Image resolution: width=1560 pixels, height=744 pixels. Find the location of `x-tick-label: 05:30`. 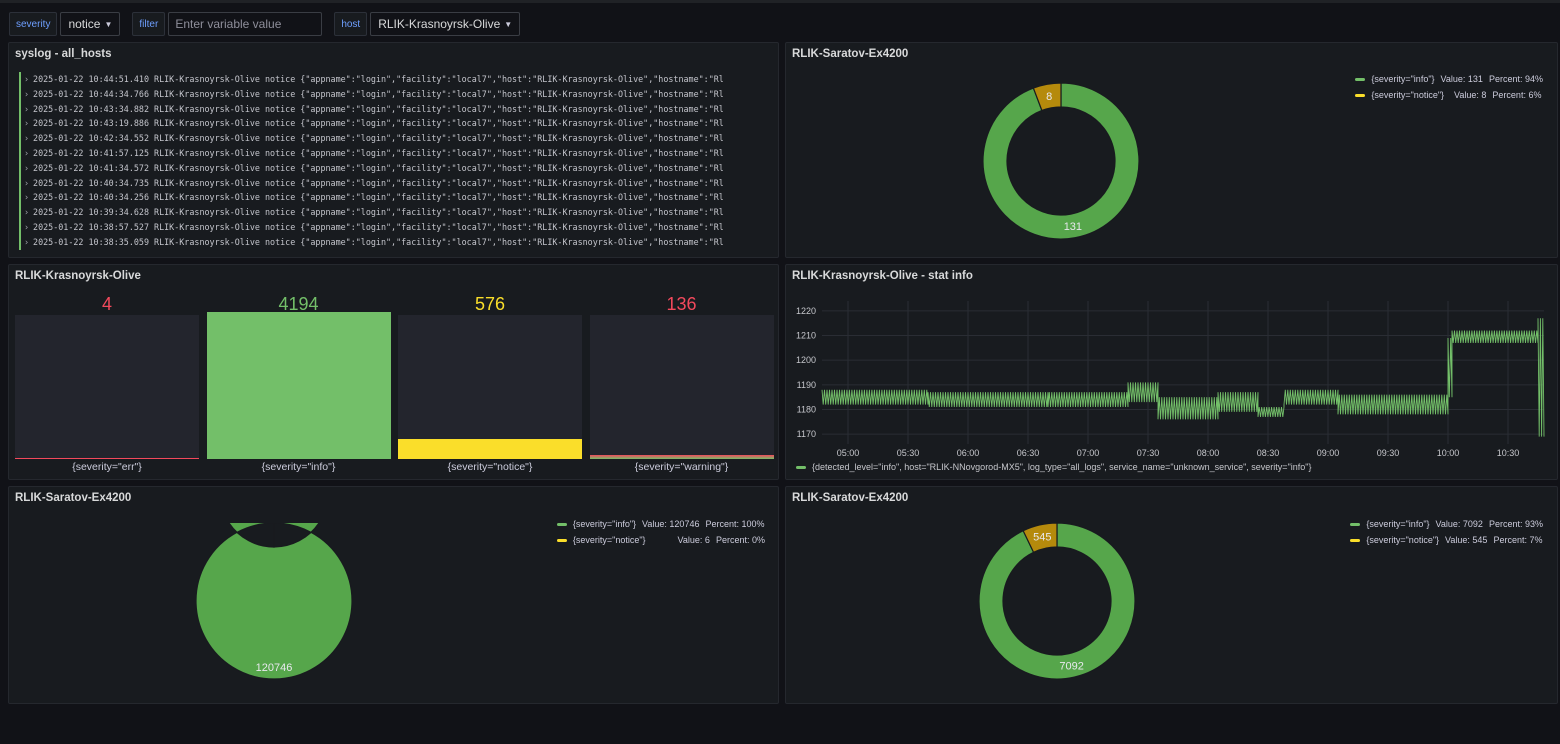

x-tick-label: 05:30 is located at coordinates (908, 453).